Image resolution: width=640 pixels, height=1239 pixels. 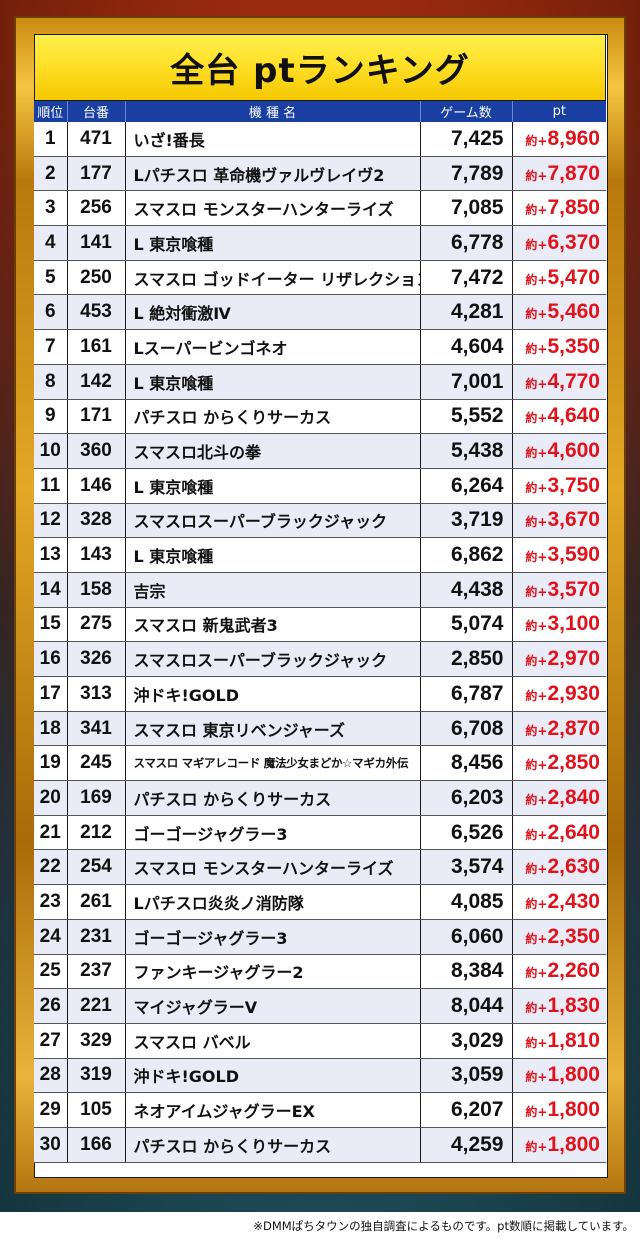 I want to click on machine-no-cell: 250, so click(x=96, y=278).